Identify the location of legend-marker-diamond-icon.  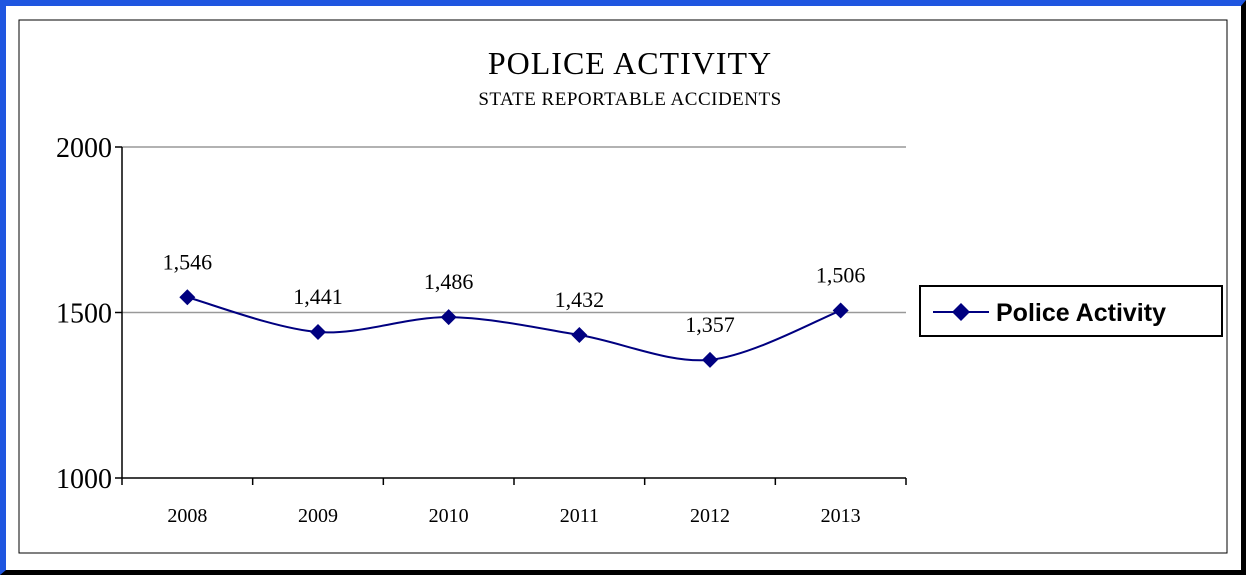
(961, 312).